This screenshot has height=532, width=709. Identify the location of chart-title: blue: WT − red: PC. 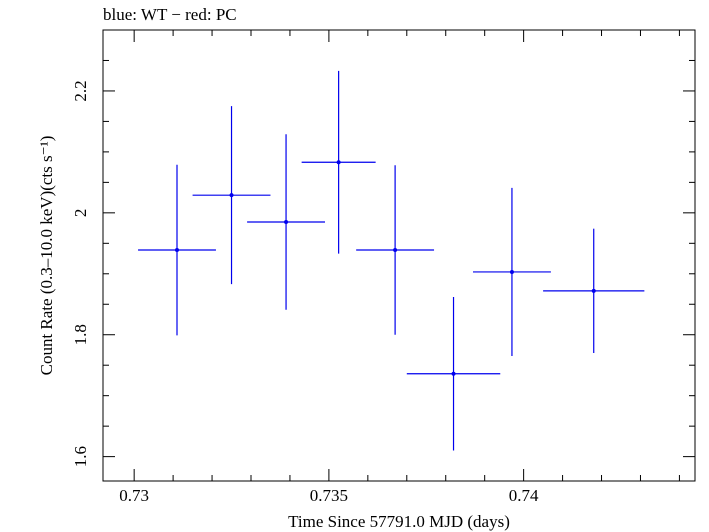
(170, 14).